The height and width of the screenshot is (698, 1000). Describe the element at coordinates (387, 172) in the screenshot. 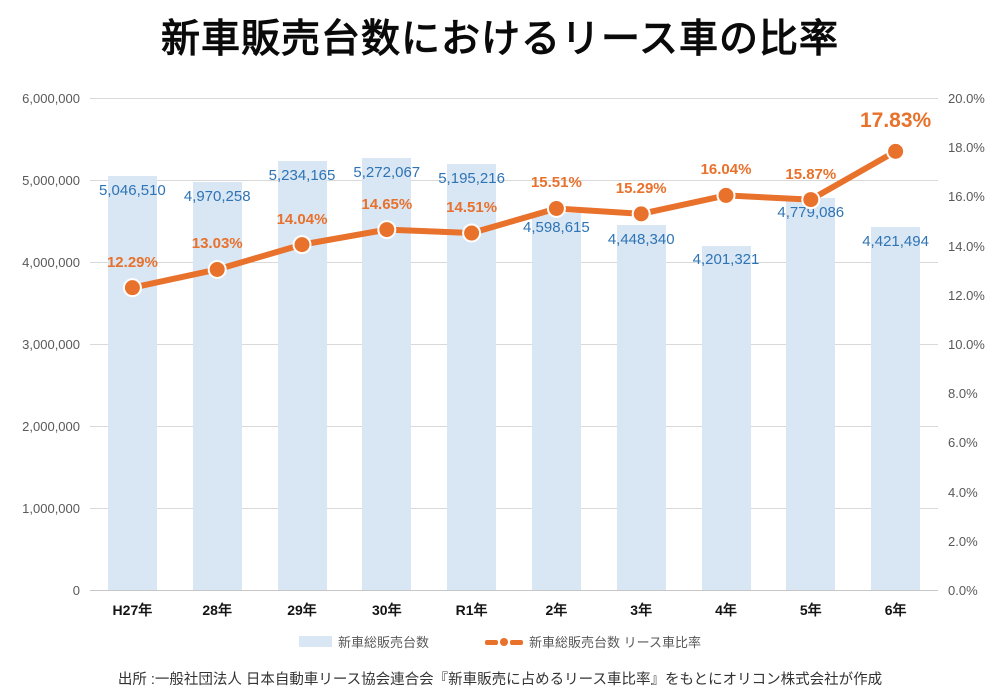

I see `bar-value-label: 5,272,067` at that location.